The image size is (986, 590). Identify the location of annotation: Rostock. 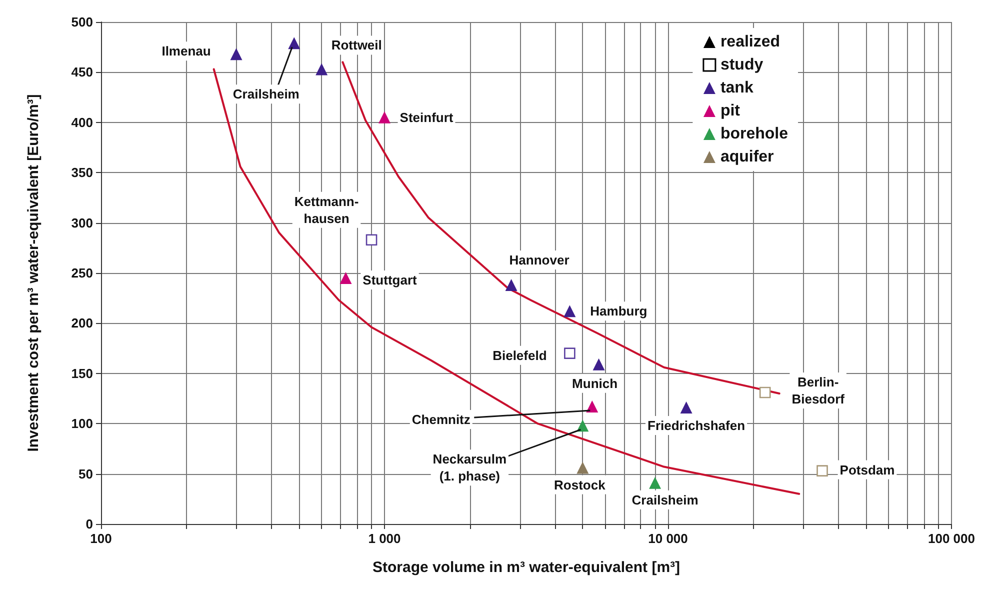
(580, 484).